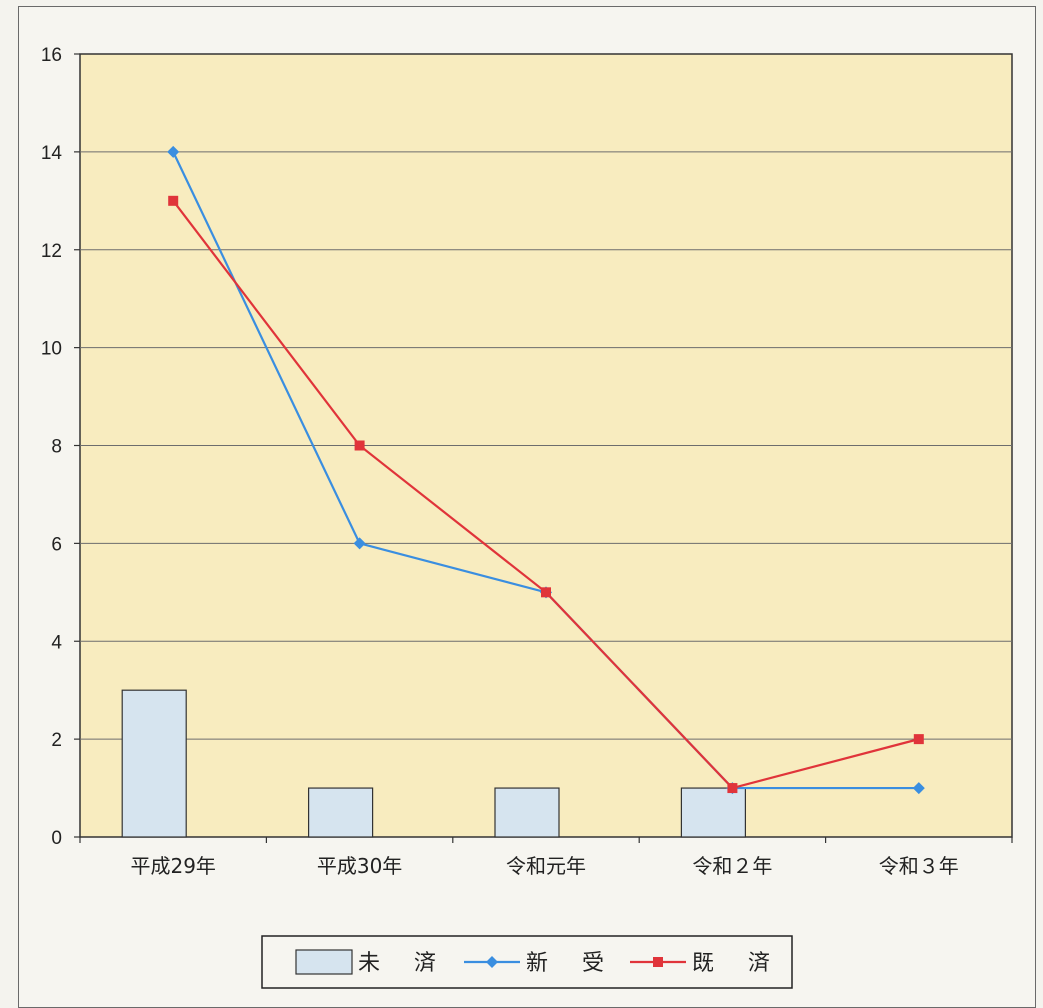 The image size is (1043, 1008). What do you see at coordinates (56, 740) in the screenshot?
I see `y-tick-label: 2` at bounding box center [56, 740].